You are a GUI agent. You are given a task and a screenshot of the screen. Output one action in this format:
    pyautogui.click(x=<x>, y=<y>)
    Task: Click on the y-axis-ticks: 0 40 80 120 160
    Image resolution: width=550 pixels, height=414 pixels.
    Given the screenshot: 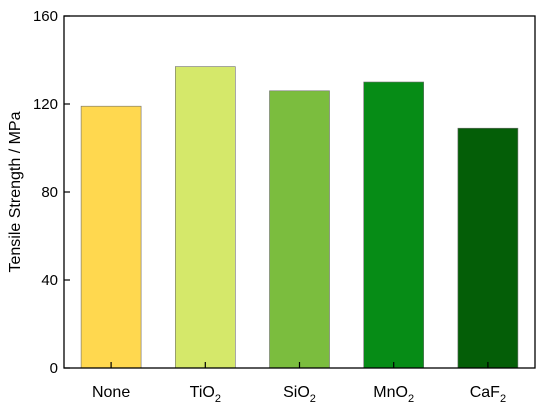 What is the action you would take?
    pyautogui.click(x=51, y=192)
    